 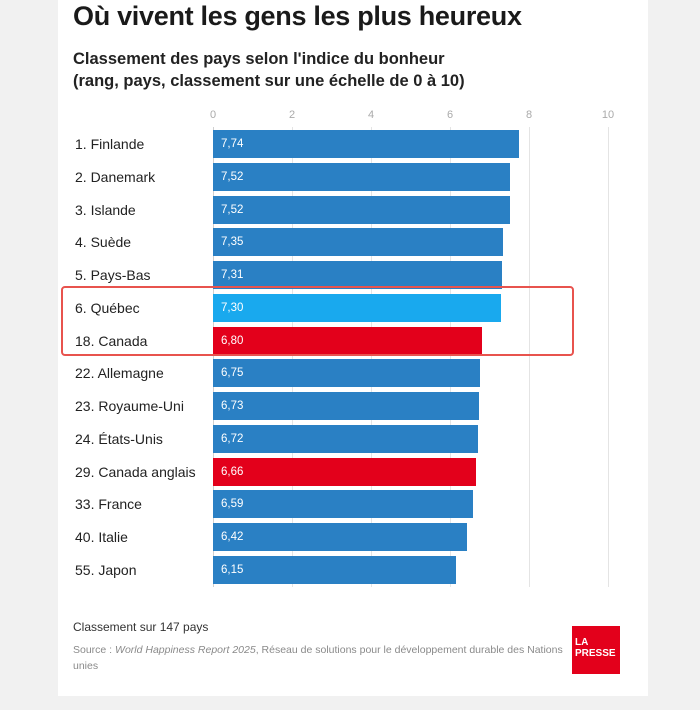 What do you see at coordinates (346, 406) in the screenshot?
I see `bar: 6,73` at bounding box center [346, 406].